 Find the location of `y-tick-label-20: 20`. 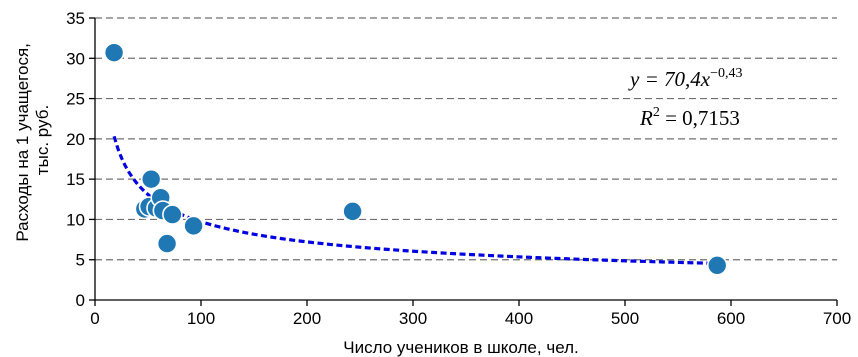

y-tick-label-20: 20 is located at coordinates (75, 139).